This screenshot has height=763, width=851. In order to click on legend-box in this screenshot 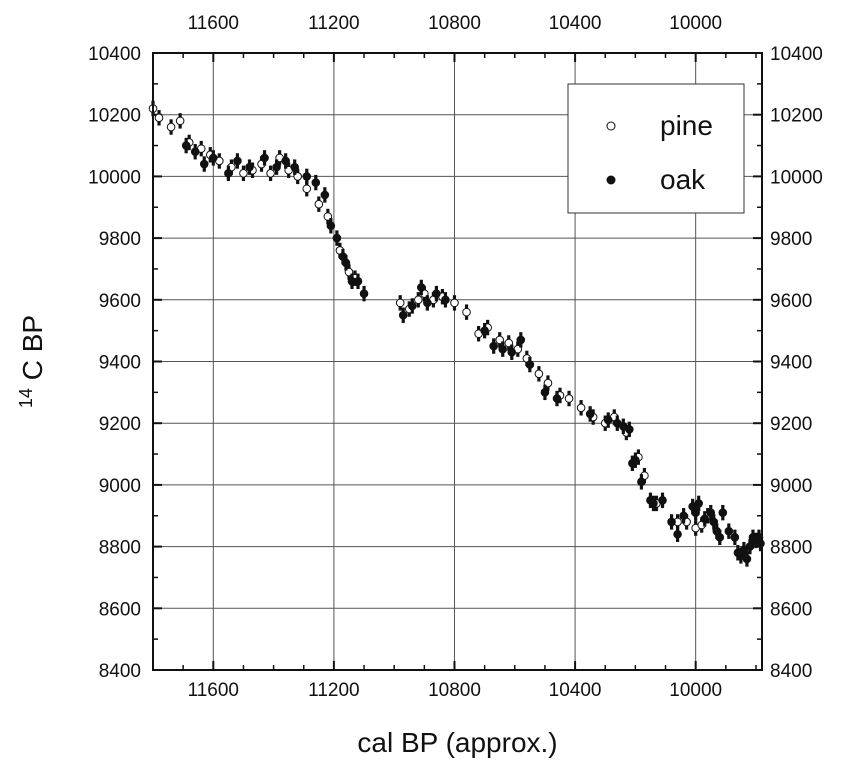, I will do `click(656, 148)`.